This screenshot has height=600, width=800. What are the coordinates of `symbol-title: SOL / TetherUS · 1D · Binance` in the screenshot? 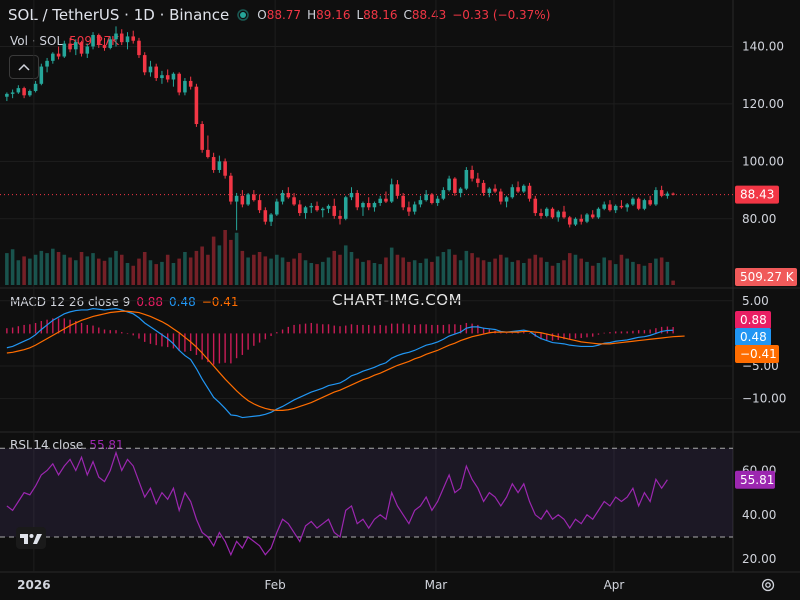 It's located at (119, 15).